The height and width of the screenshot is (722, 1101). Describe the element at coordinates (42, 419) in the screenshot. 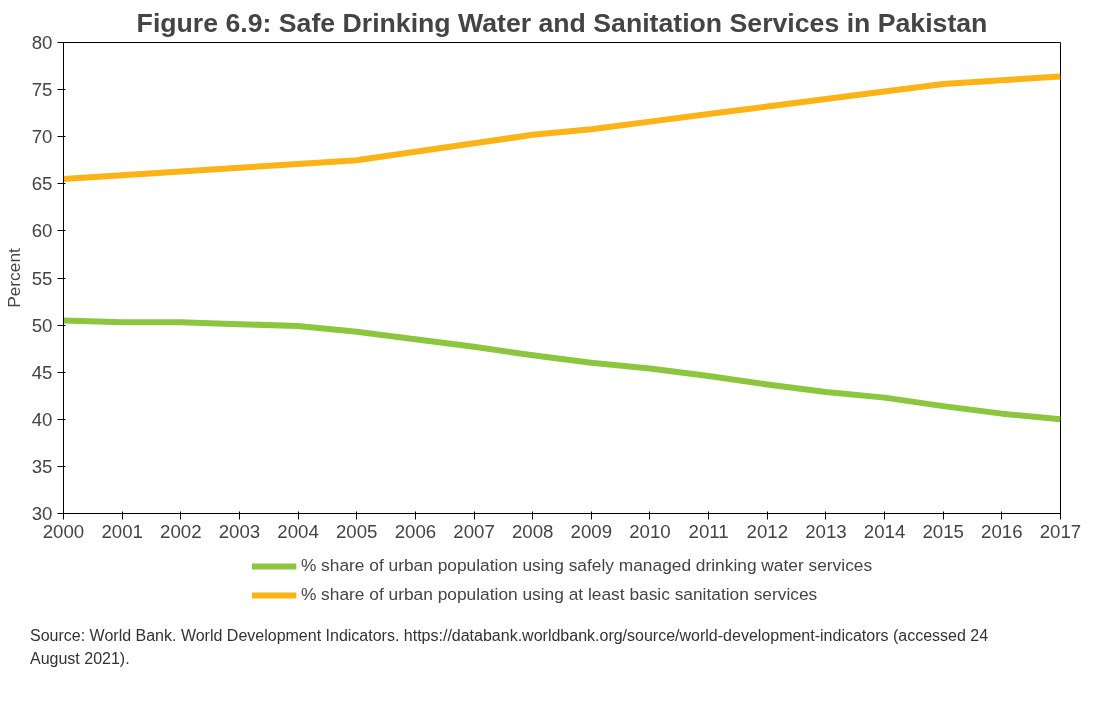

I see `y-tick-label: 40` at that location.